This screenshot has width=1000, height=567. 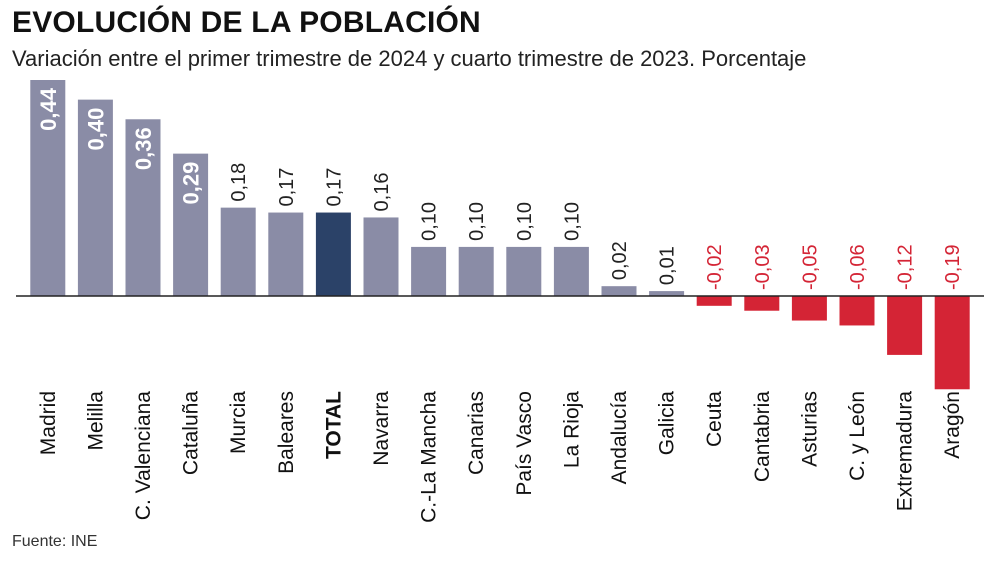 What do you see at coordinates (191, 433) in the screenshot?
I see `category-label-cataluna: Cataluña` at bounding box center [191, 433].